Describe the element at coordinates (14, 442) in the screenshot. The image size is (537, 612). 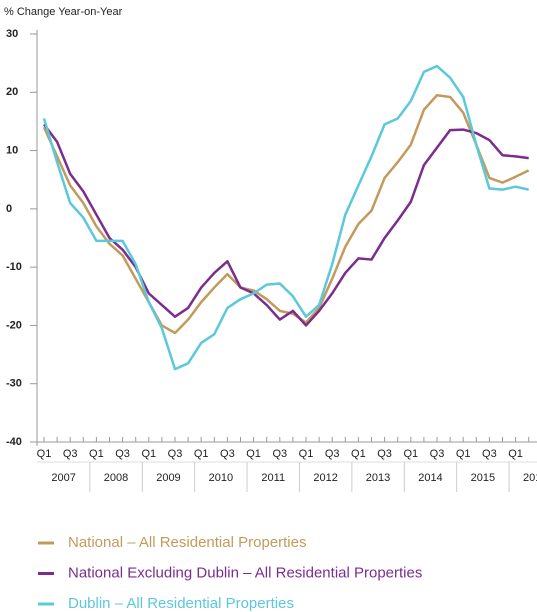
I see `y-tick-label: -40` at that location.